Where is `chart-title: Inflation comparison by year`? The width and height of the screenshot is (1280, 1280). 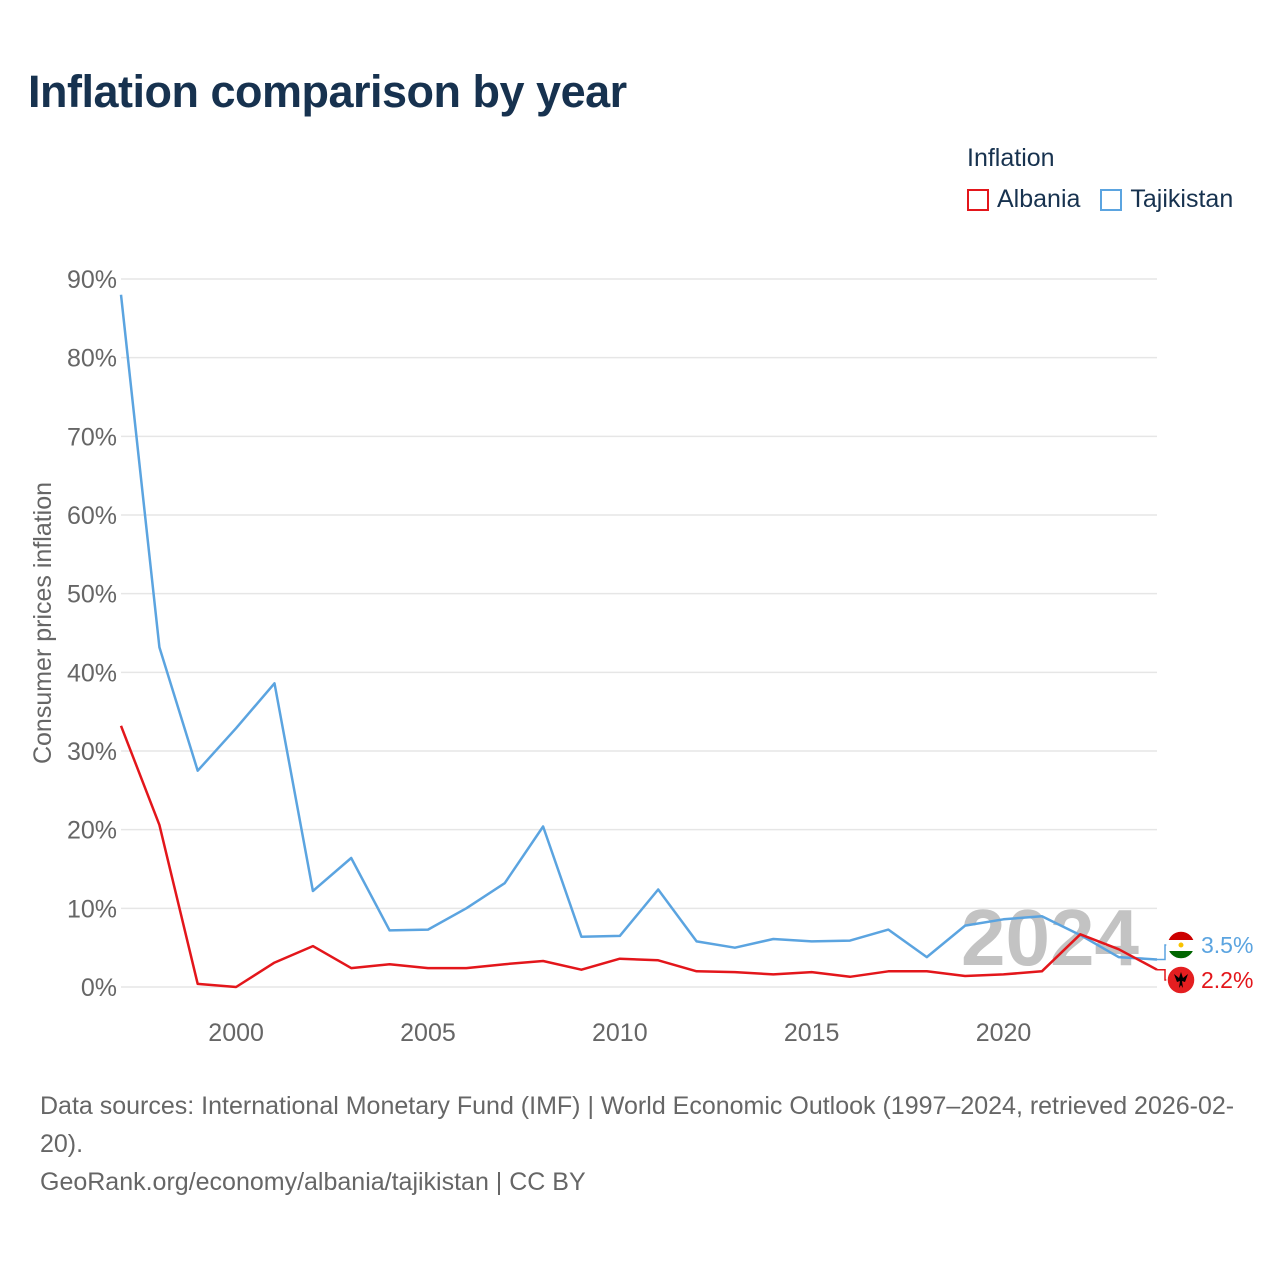 chart-title: Inflation comparison by year is located at coordinates (327, 91).